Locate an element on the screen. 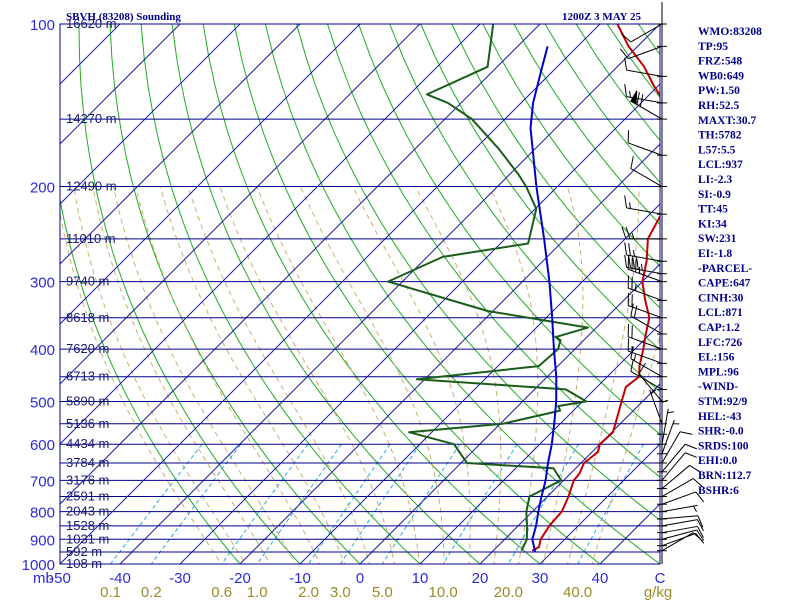 The width and height of the screenshot is (800, 600). index-entry: -PARCEL- is located at coordinates (725, 269).